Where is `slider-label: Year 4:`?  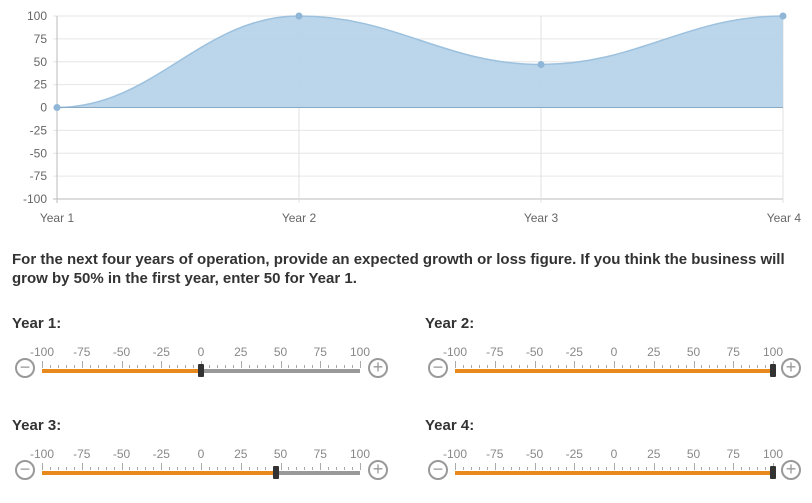
slider-label: Year 4: is located at coordinates (450, 425).